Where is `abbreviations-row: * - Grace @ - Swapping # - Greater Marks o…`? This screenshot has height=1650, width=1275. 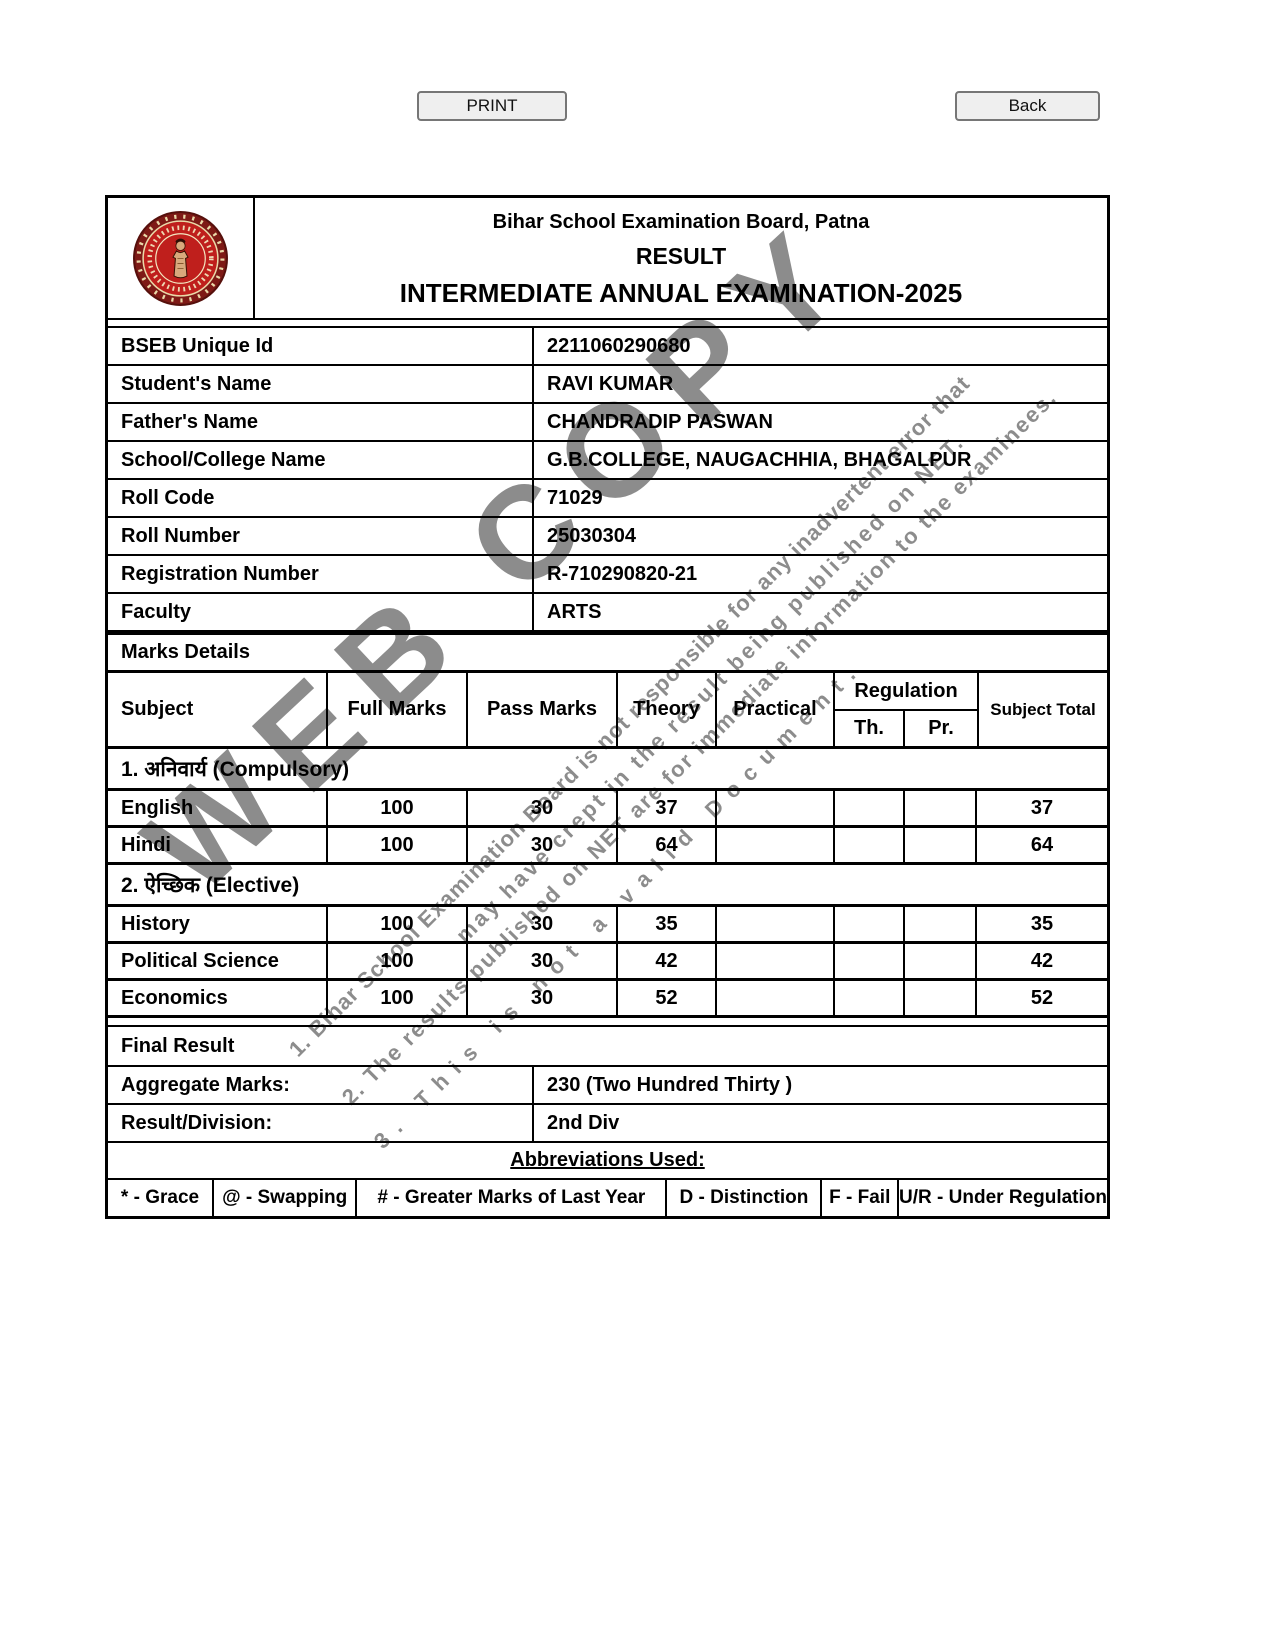 abbreviations-row: * - Grace @ - Swapping # - Greater Marks o… is located at coordinates (607, 1197).